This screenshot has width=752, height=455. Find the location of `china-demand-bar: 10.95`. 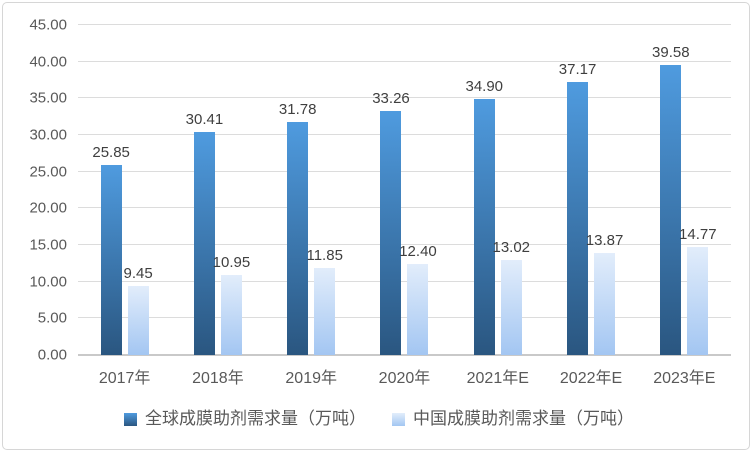

china-demand-bar: 10.95 is located at coordinates (231, 305).